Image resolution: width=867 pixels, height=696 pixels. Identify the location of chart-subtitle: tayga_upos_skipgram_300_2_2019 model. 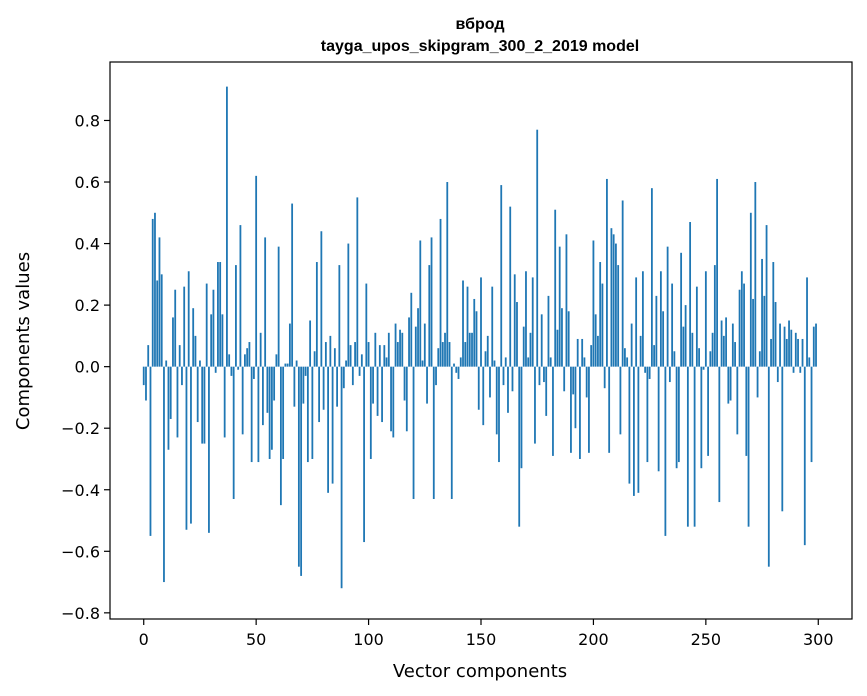
(480, 46).